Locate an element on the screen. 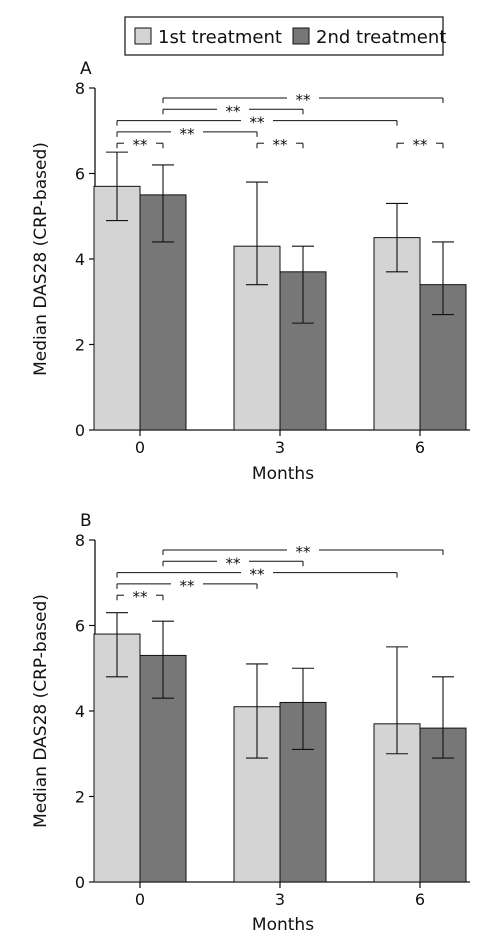  legend-label-1: 1st treatment is located at coordinates (220, 37).